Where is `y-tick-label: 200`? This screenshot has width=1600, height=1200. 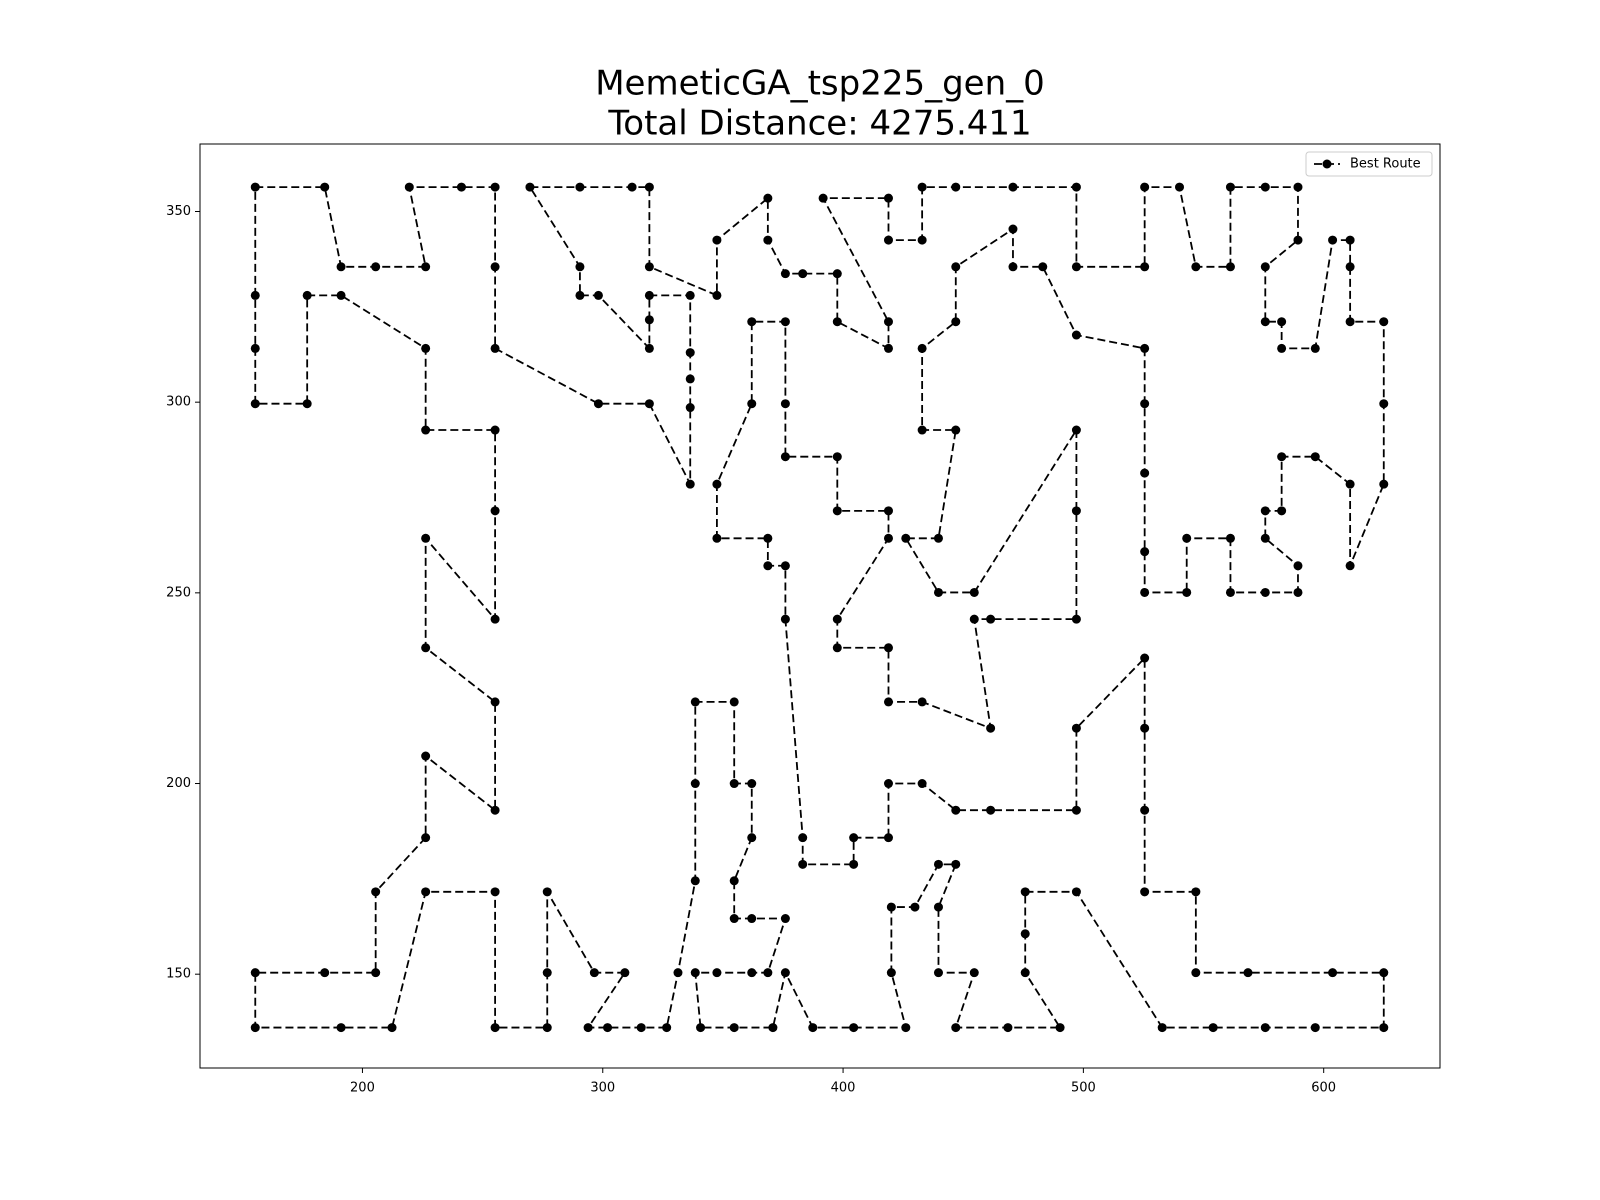
y-tick-label: 200 is located at coordinates (178, 783).